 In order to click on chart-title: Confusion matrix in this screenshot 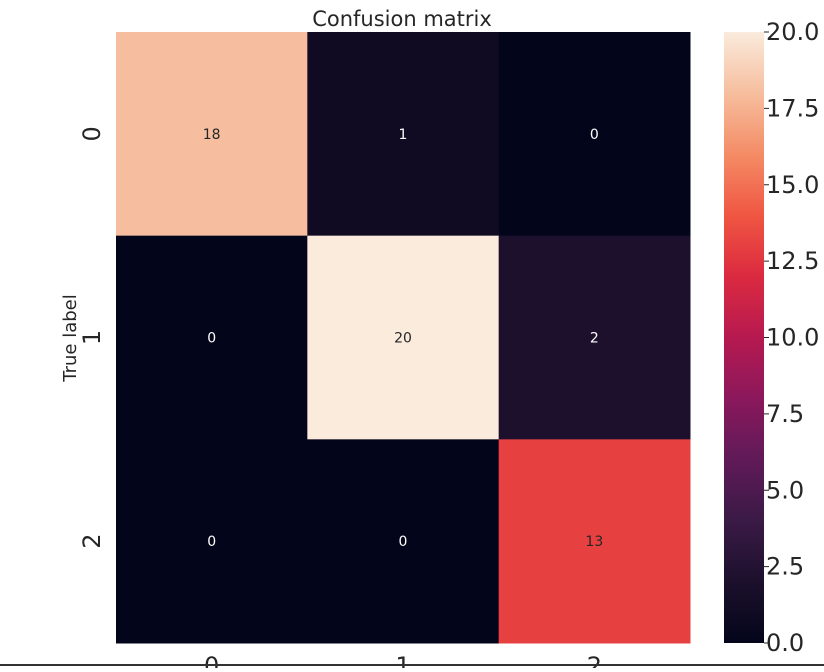, I will do `click(402, 19)`.